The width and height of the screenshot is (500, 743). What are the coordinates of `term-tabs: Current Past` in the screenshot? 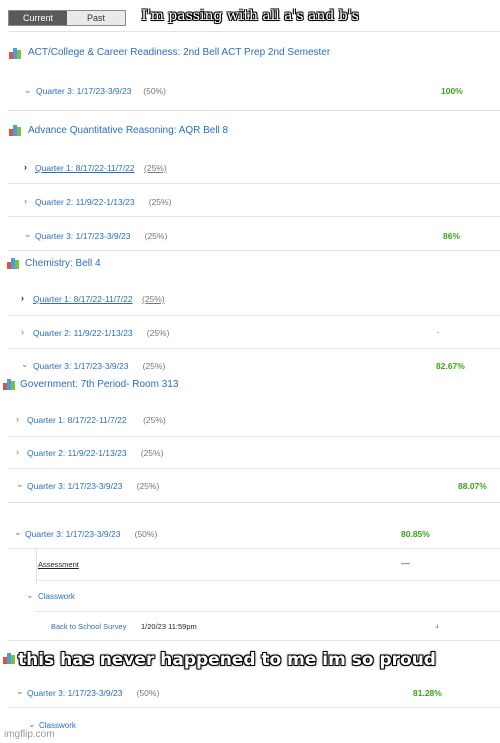 It's located at (67, 18).